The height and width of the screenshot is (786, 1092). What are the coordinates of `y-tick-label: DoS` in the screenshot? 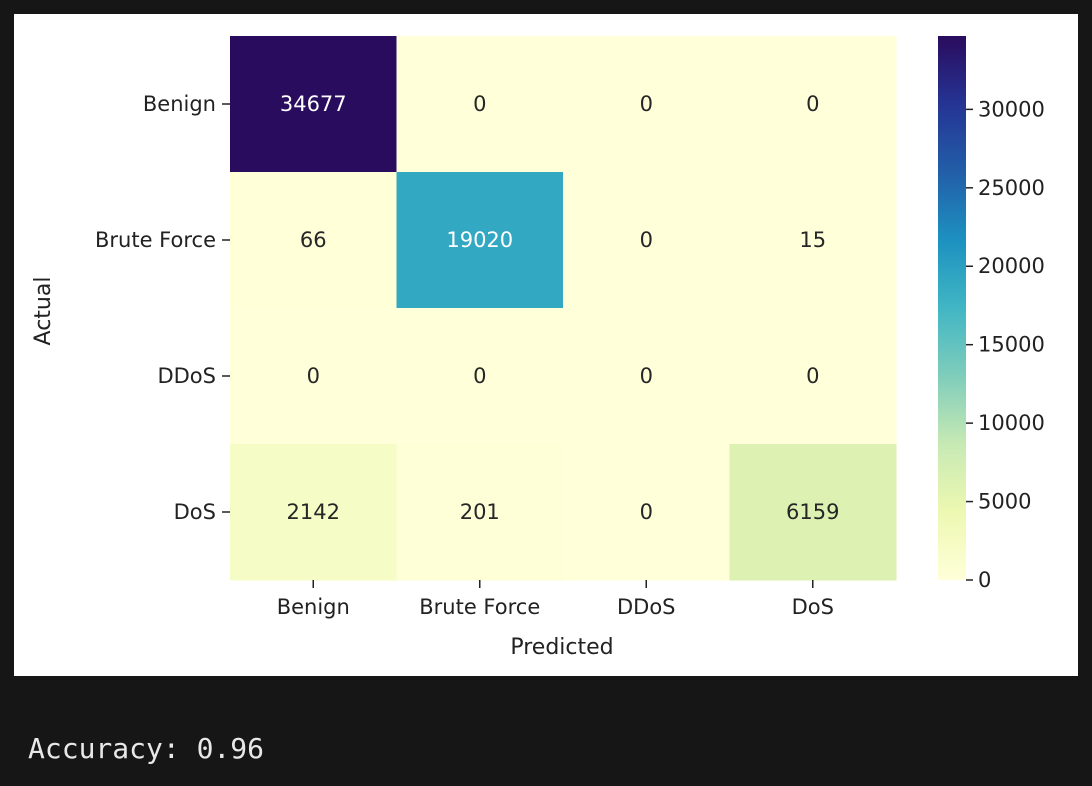 It's located at (195, 512).